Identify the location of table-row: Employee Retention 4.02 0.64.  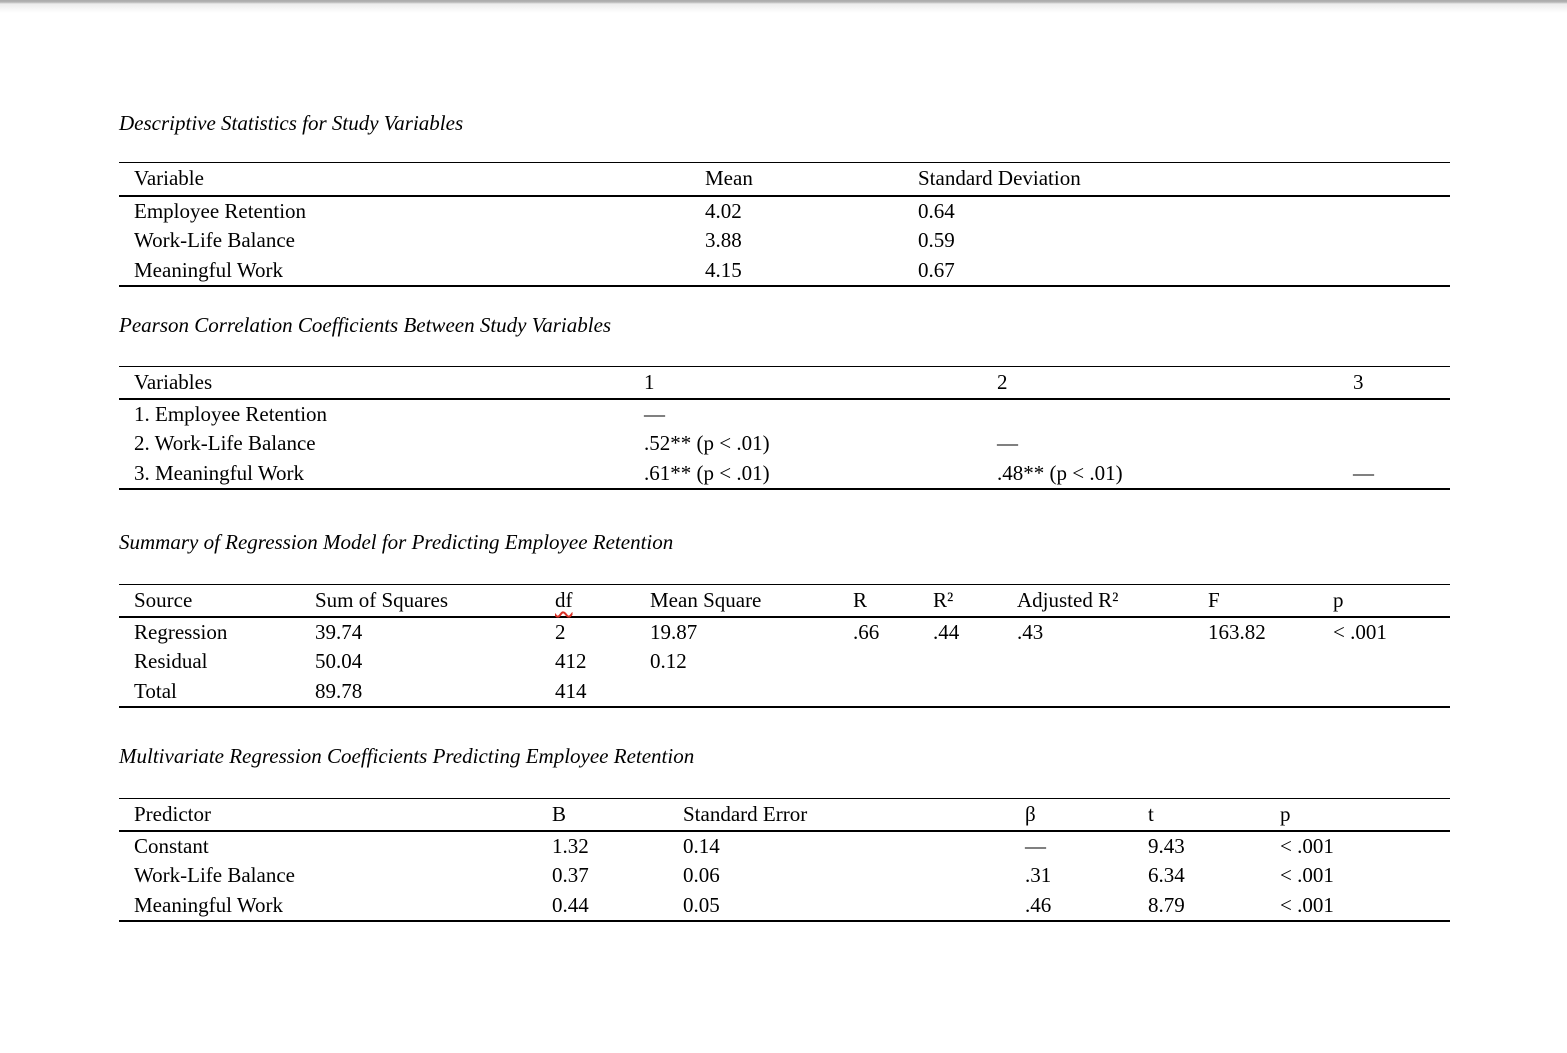
(784, 211).